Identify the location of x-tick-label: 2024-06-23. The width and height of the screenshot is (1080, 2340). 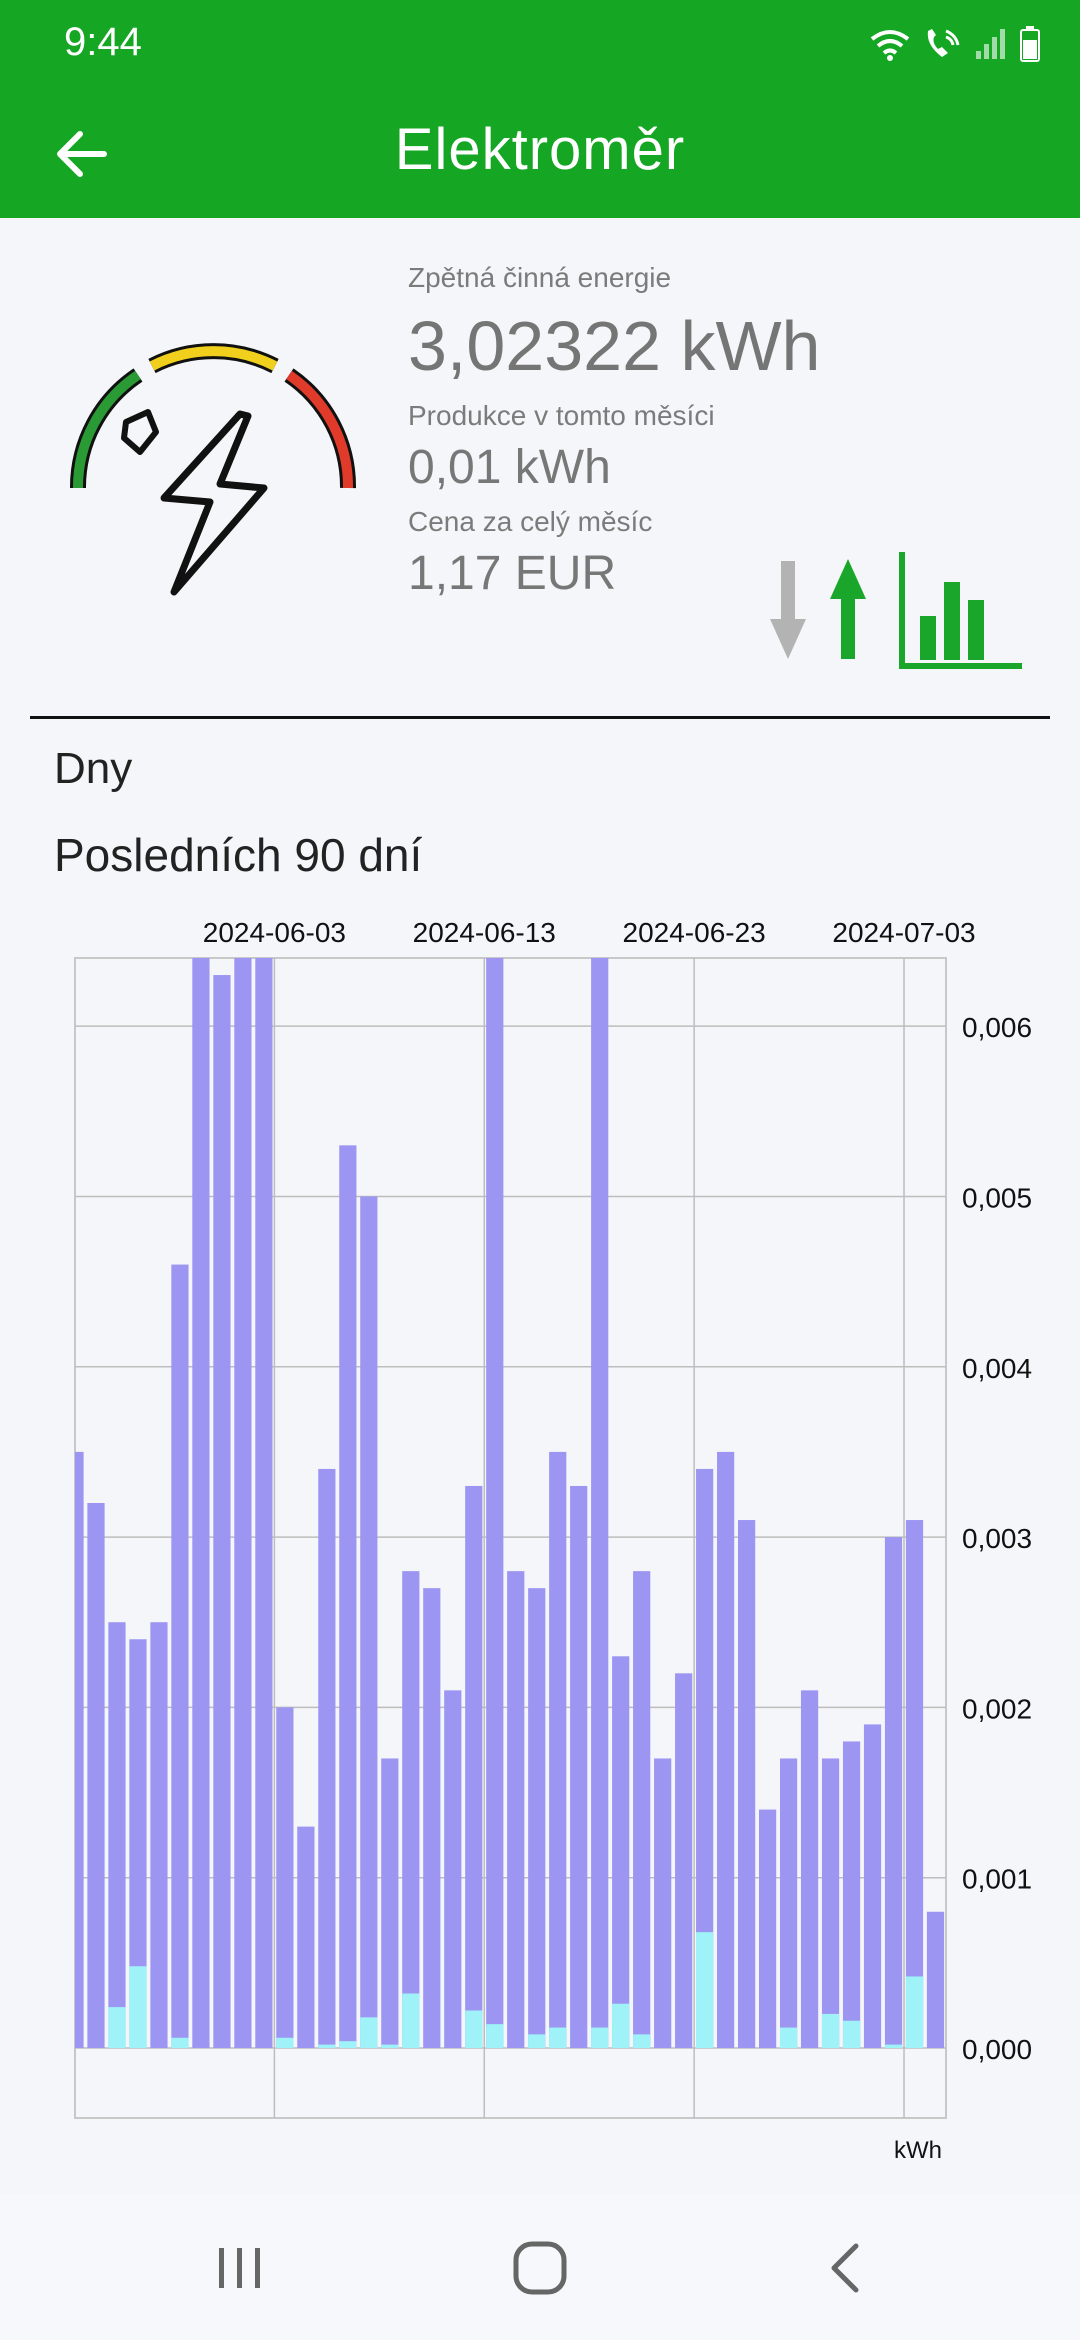
(694, 932).